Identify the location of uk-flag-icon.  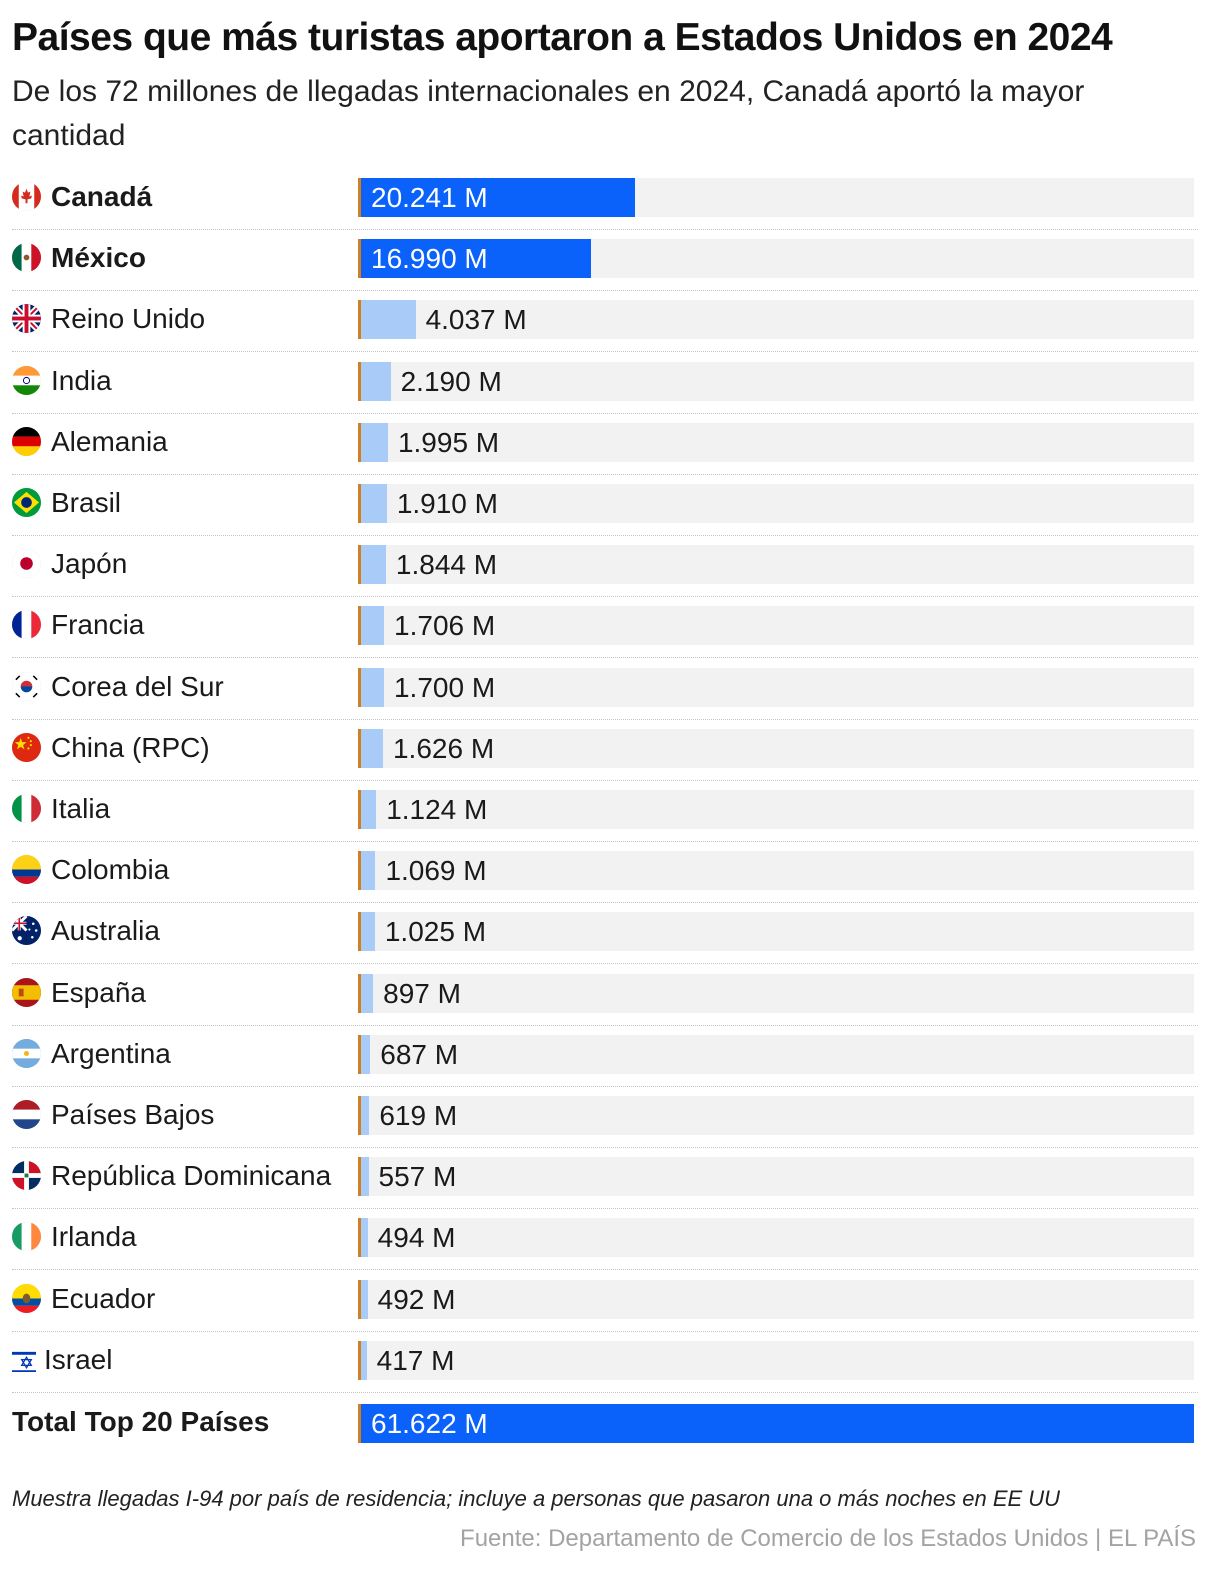
(26, 319).